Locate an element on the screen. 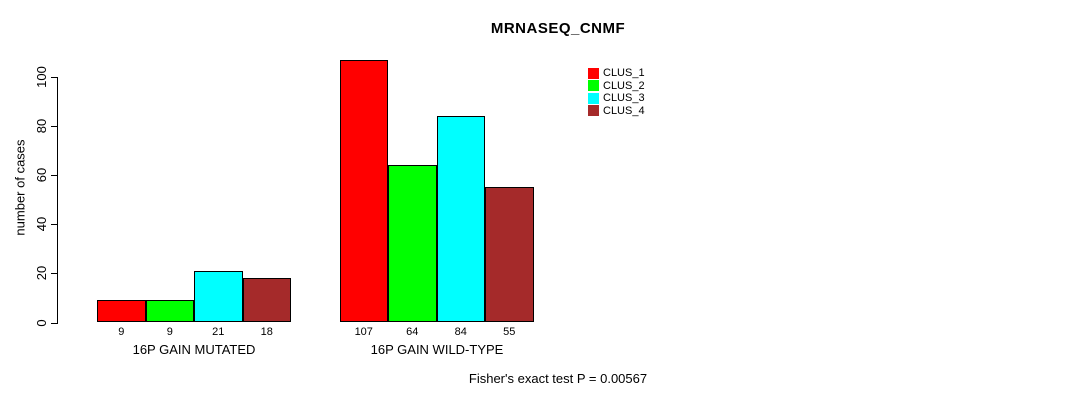 This screenshot has height=400, width=1090. bar-value-label: 64 is located at coordinates (412, 332).